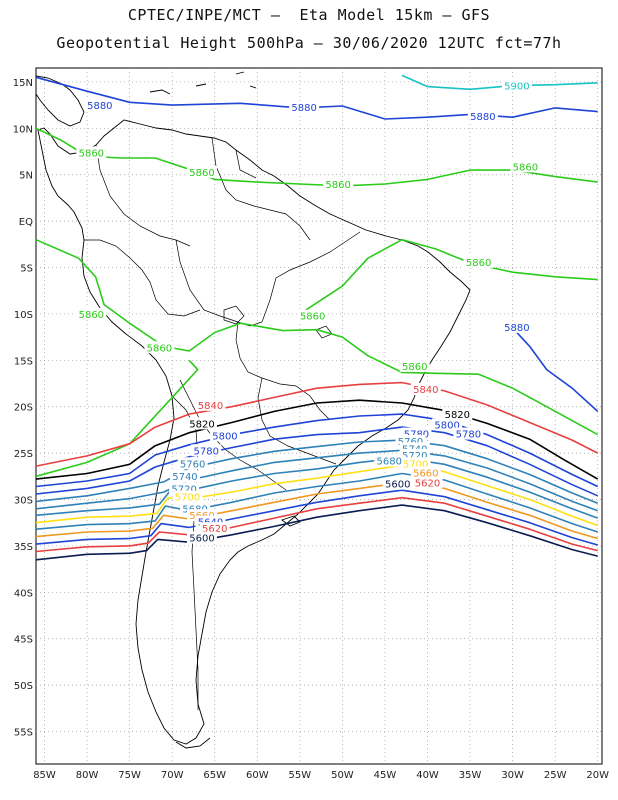  What do you see at coordinates (309, 15) in the screenshot?
I see `chart-title-line1: CPTEC/INPE/MCT – Eta Model 15km – GFS` at bounding box center [309, 15].